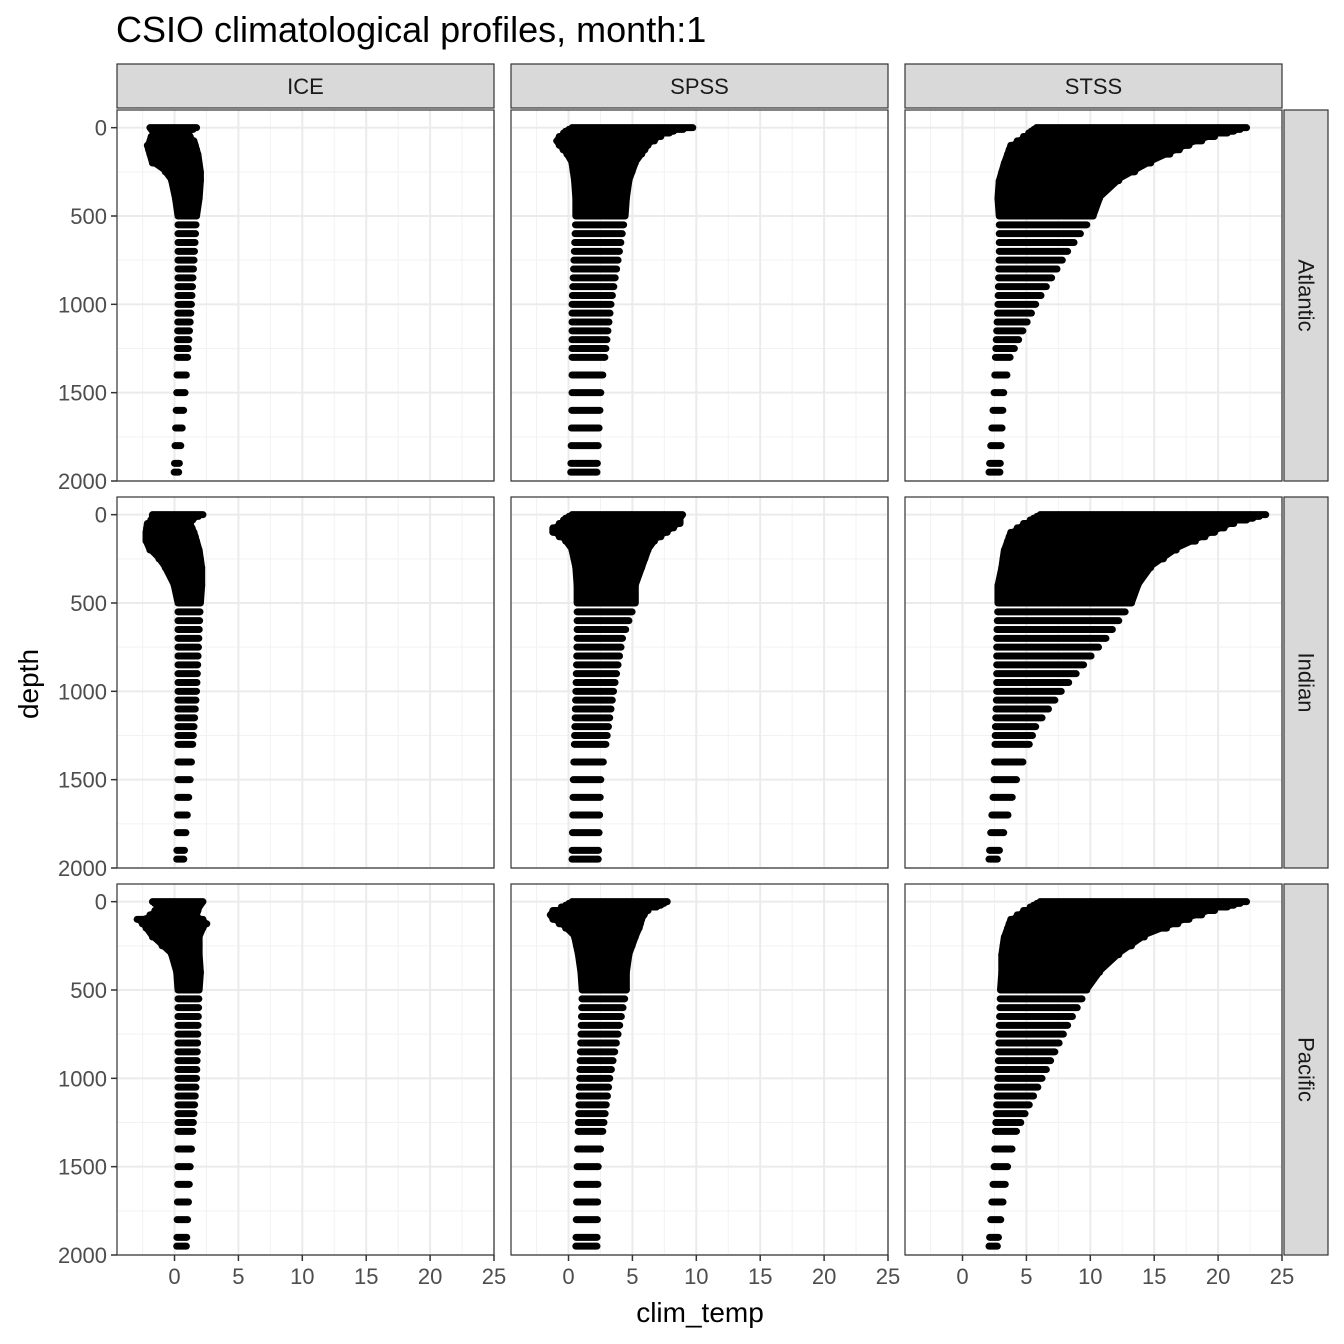 The height and width of the screenshot is (1344, 1344). I want to click on y-axis-title: depth, so click(28, 684).